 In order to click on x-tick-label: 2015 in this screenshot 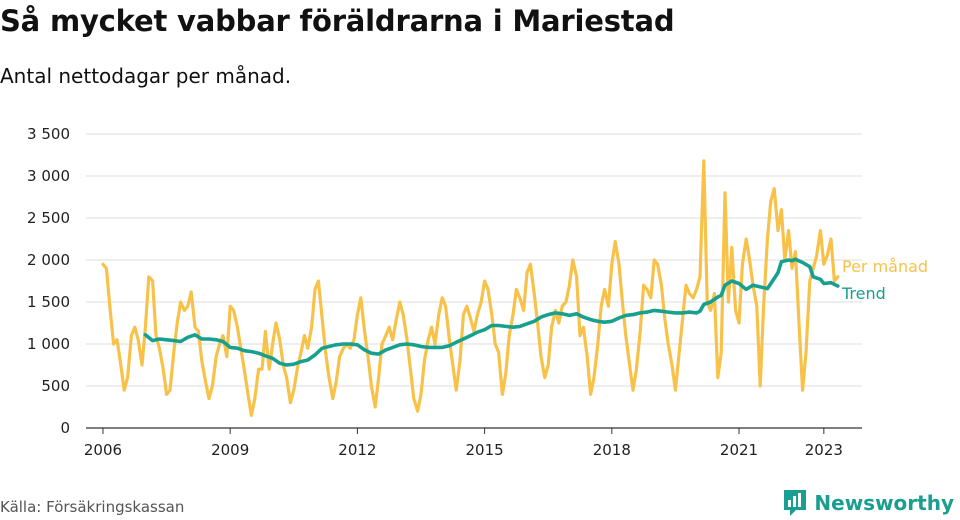, I will do `click(485, 450)`.